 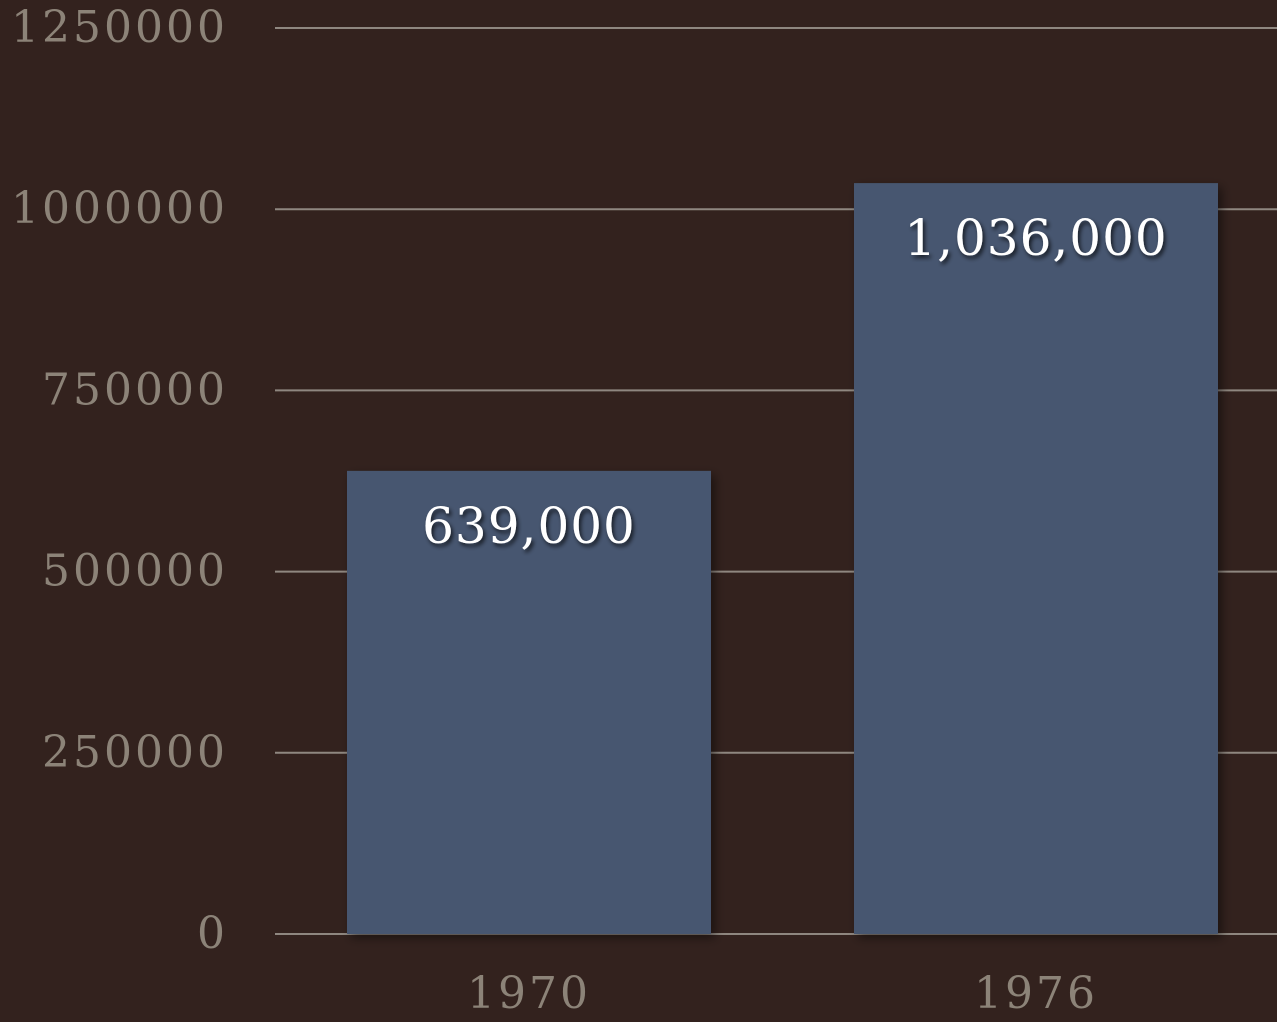 I want to click on y-tick-label: 1000000, so click(x=119, y=208).